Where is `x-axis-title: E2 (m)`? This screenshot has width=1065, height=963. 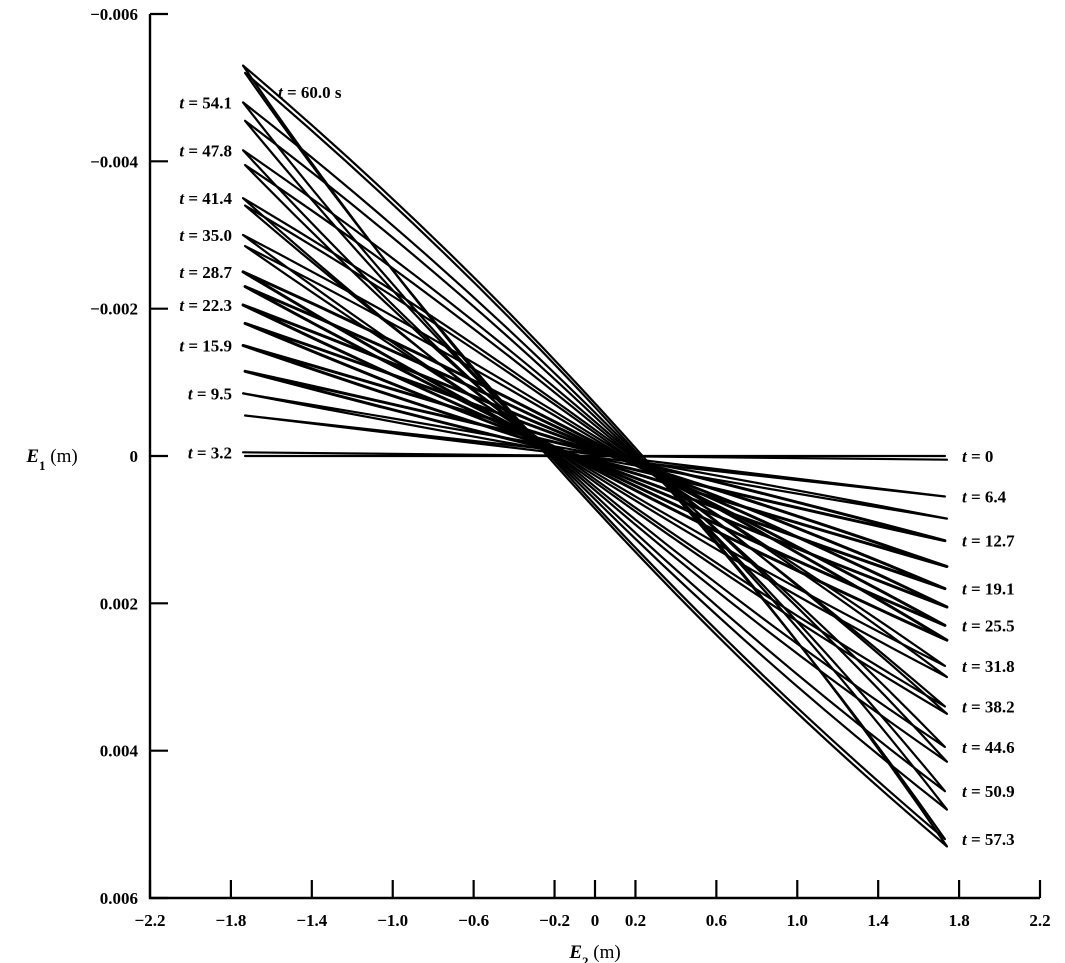
x-axis-title: E2 (m) is located at coordinates (594, 952).